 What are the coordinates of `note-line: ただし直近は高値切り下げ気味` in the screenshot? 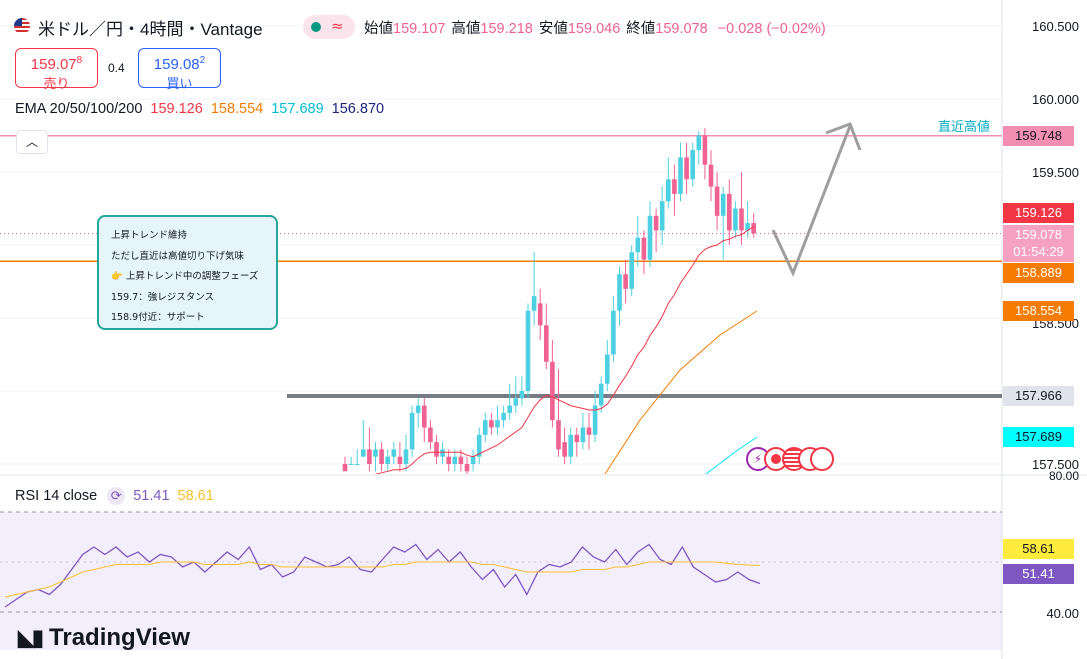 It's located at (178, 256).